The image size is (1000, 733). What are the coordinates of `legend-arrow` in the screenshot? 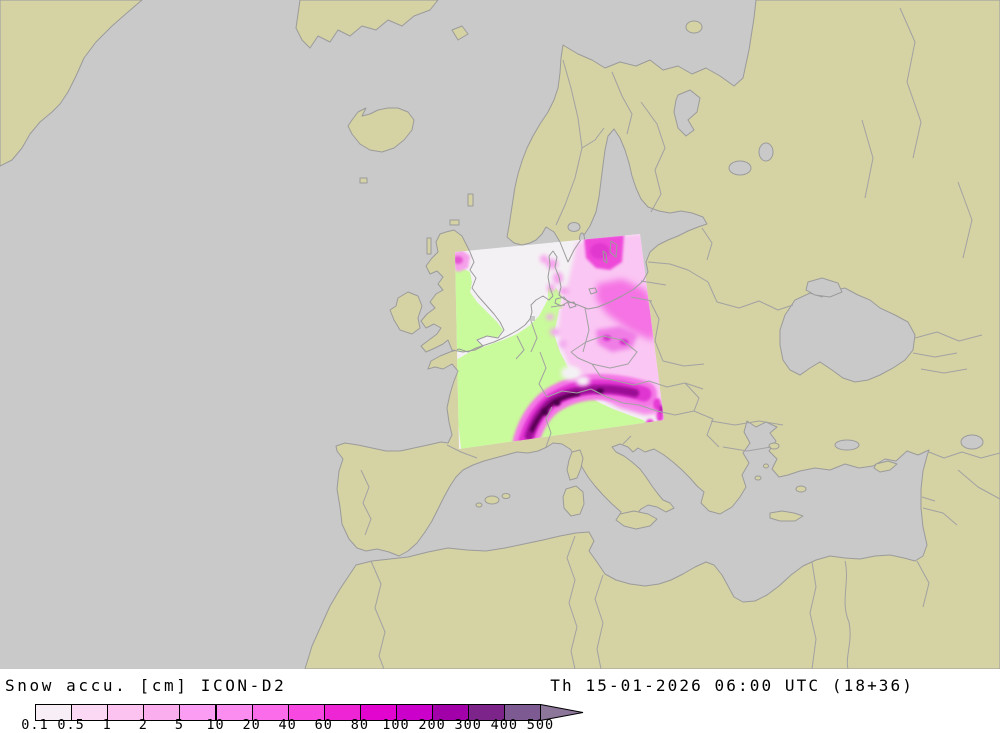 It's located at (562, 712).